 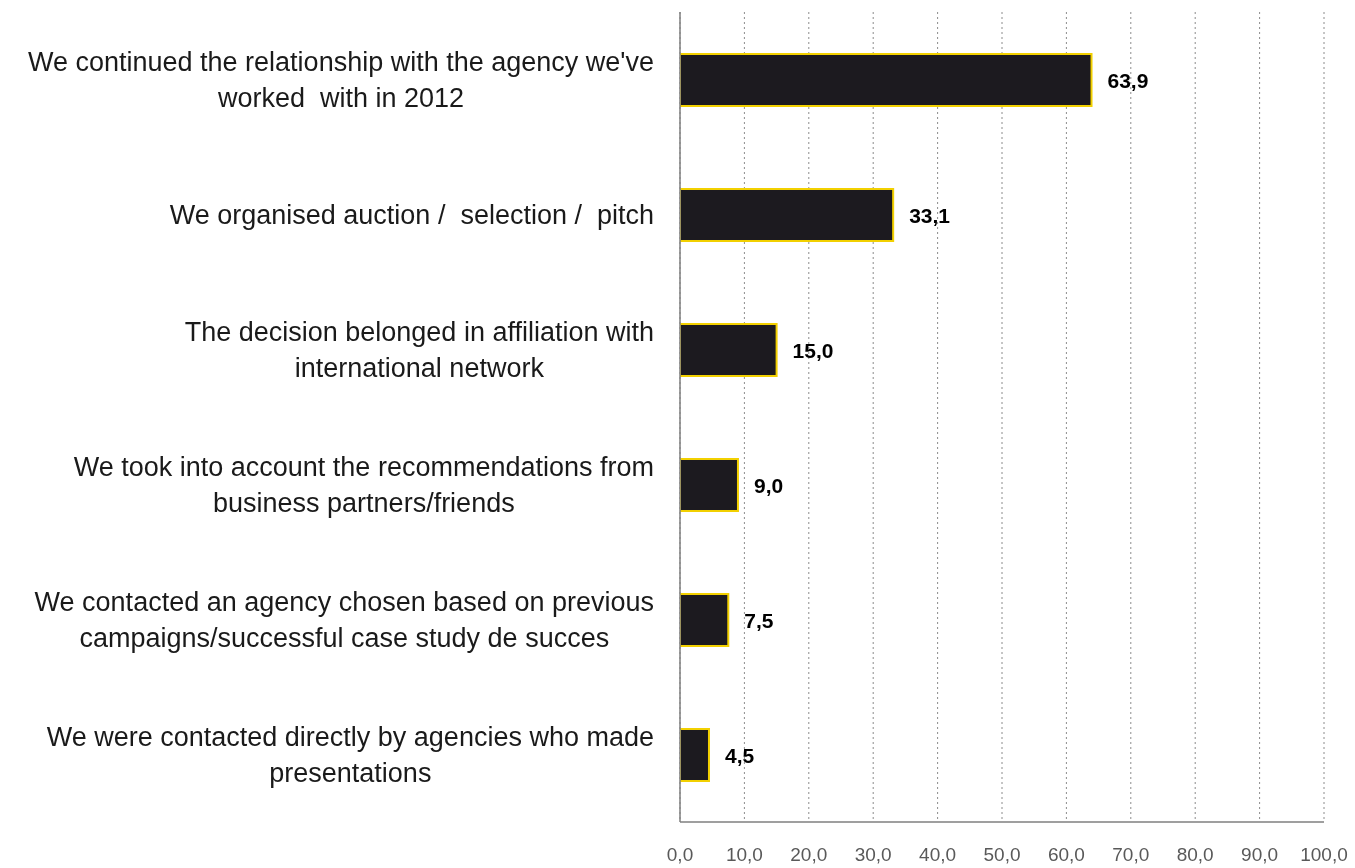 I want to click on data-label: 63,9, so click(x=1128, y=80).